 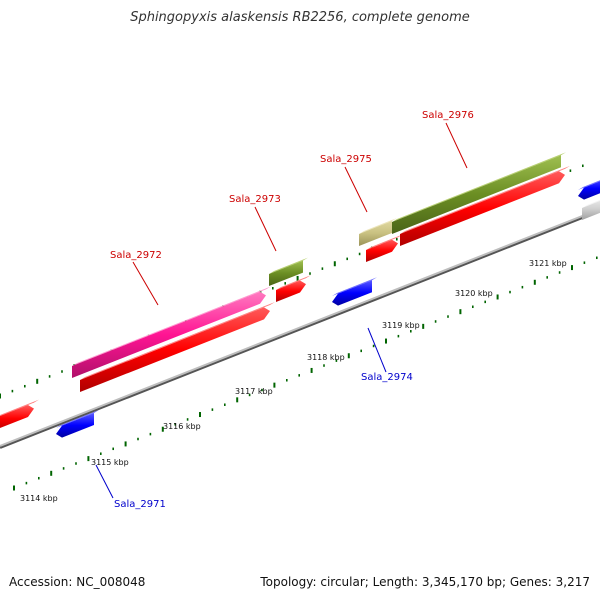 What do you see at coordinates (39, 498) in the screenshot?
I see `tick-label: 3114 kbp` at bounding box center [39, 498].